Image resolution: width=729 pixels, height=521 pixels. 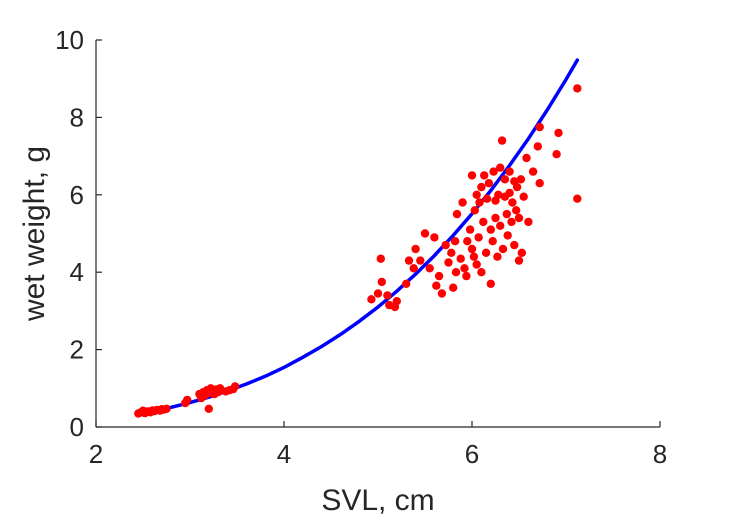 What do you see at coordinates (96, 454) in the screenshot?
I see `x-tick-label: 2` at bounding box center [96, 454].